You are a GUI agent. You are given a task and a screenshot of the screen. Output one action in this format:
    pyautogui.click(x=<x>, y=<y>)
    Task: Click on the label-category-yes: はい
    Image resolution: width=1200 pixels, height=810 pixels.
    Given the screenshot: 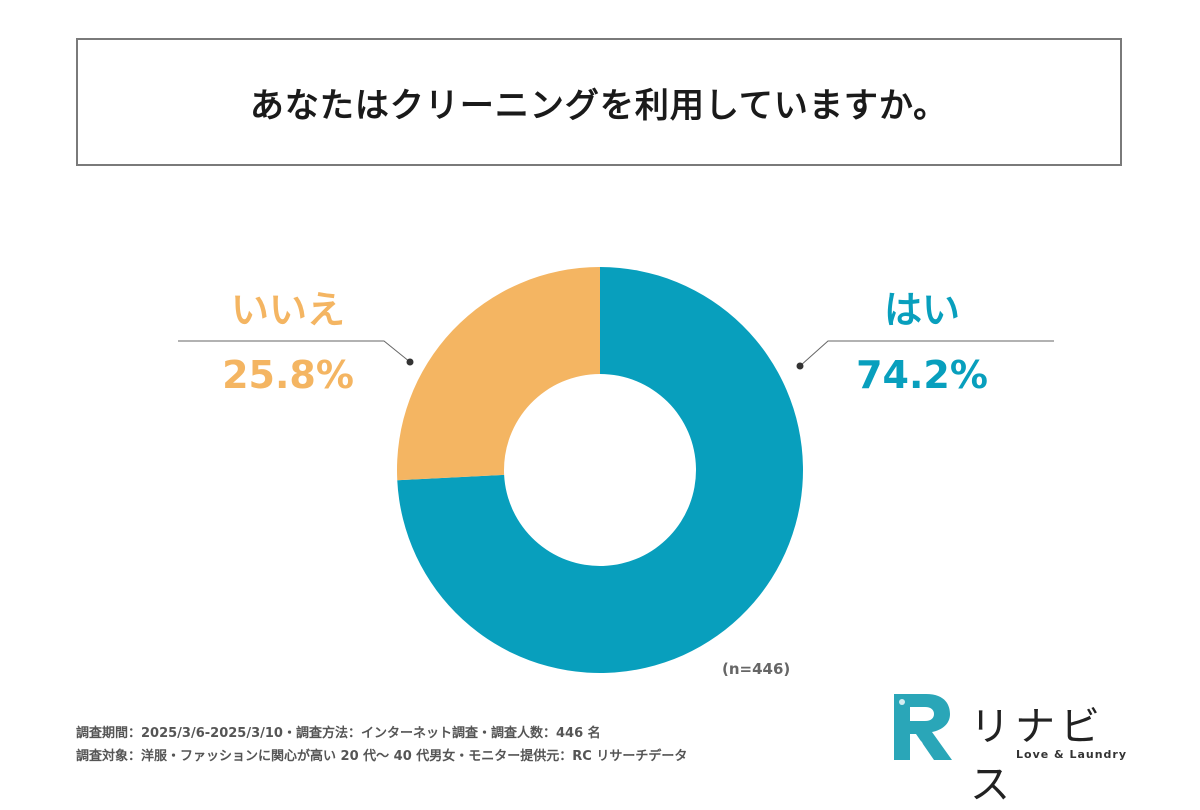 What is the action you would take?
    pyautogui.click(x=922, y=310)
    